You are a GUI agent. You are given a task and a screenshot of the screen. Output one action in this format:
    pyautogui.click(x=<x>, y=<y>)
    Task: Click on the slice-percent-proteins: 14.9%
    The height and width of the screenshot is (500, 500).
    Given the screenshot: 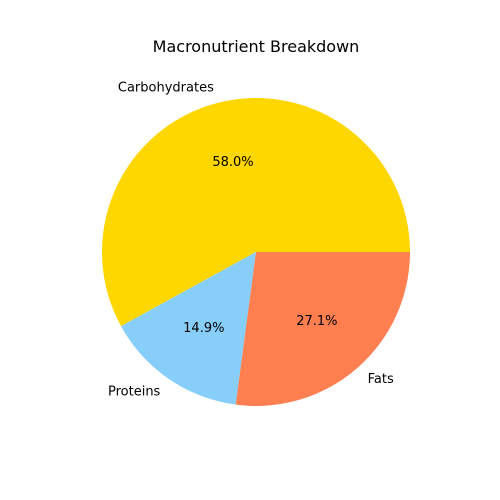 What is the action you would take?
    pyautogui.click(x=203, y=328)
    